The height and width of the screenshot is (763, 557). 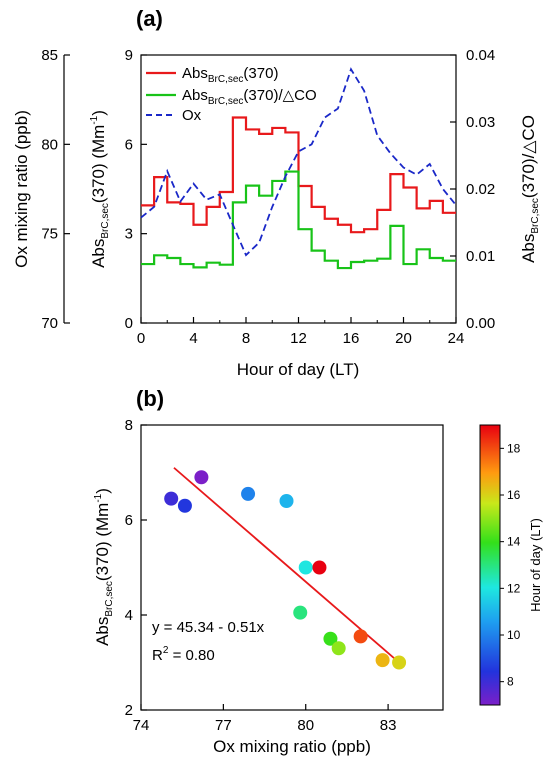 I want to click on a-left-tick-label: 9, so click(x=129, y=55).